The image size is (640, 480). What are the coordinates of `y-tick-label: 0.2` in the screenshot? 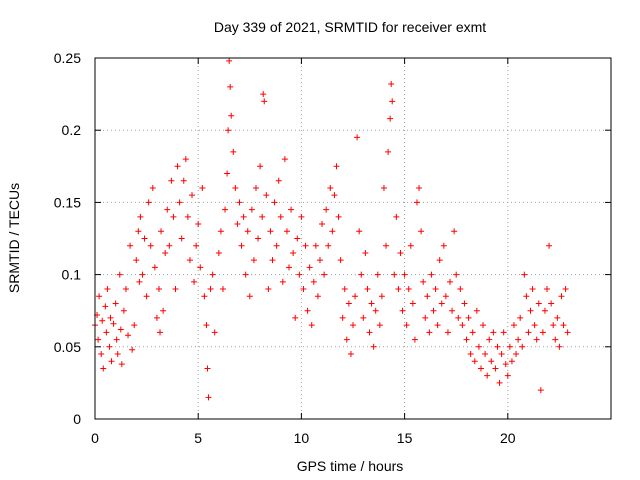 It's located at (72, 130).